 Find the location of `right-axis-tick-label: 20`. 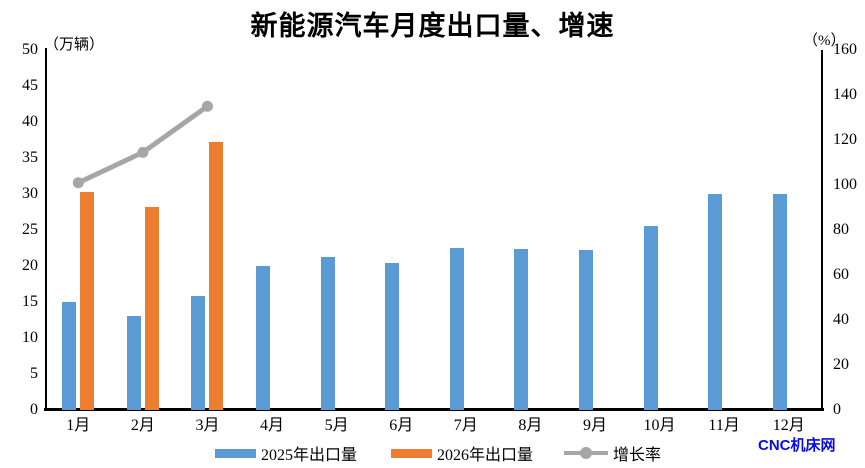

right-axis-tick-label: 20 is located at coordinates (841, 364).